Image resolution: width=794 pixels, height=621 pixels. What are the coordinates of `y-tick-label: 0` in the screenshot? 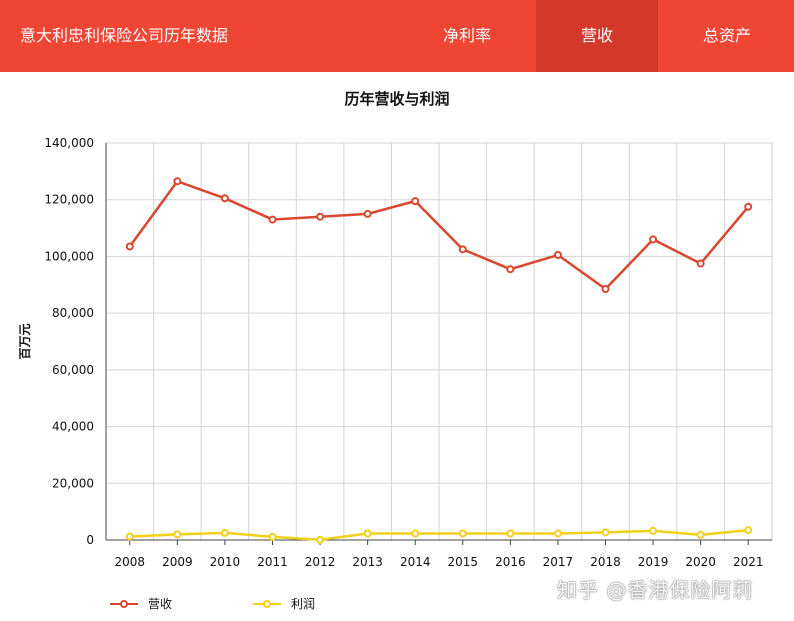 It's located at (90, 540).